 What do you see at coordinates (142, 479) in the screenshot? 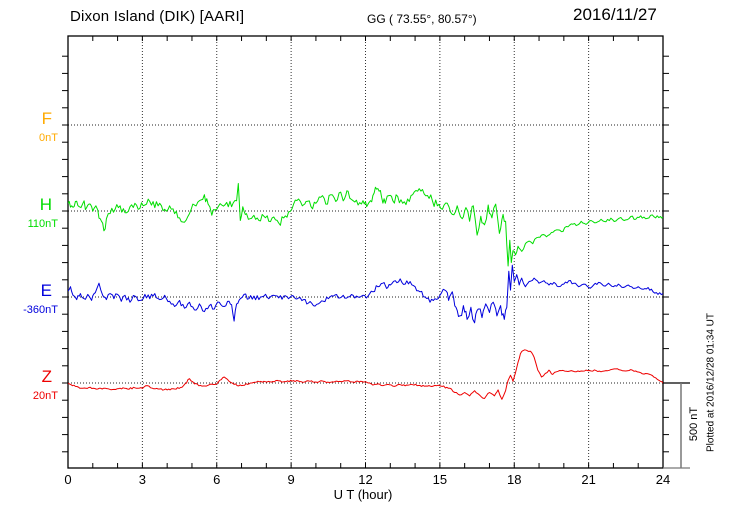
I see `x-tick-label-3: 3` at bounding box center [142, 479].